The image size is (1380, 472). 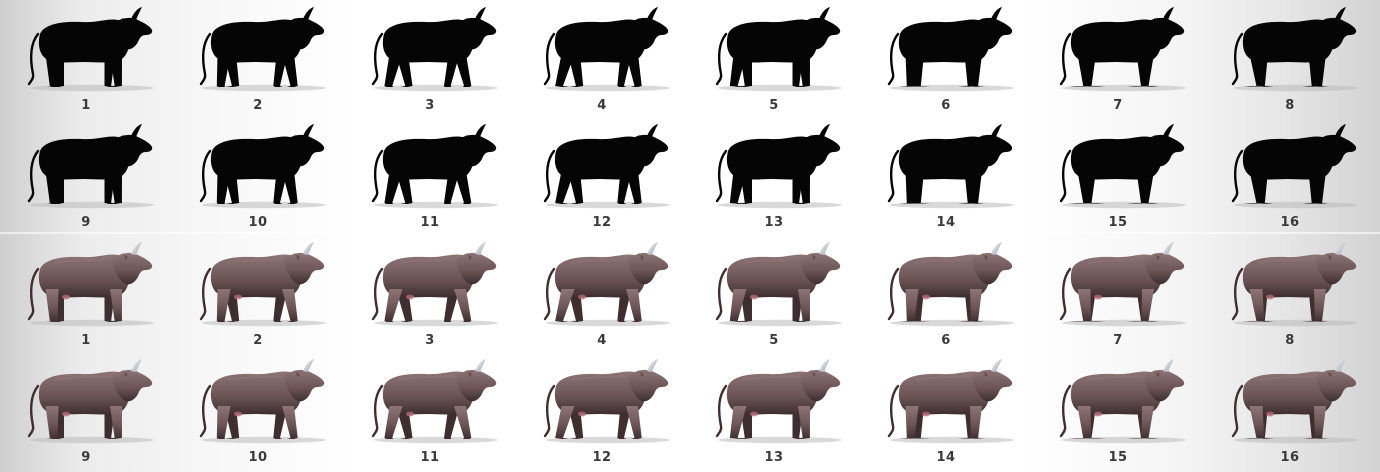 I want to click on silhouette-frame: 7, so click(x=1118, y=62).